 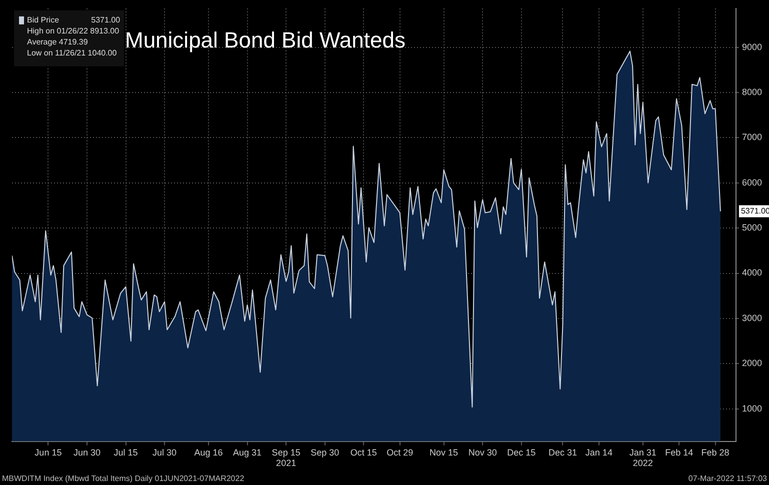 What do you see at coordinates (598, 452) in the screenshot?
I see `x-tick-label: Jan 14` at bounding box center [598, 452].